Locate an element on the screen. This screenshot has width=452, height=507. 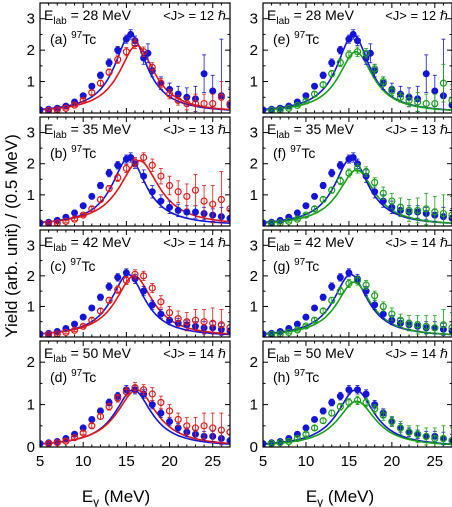
spin-label: <J> = 13 ℏ is located at coordinates (416, 129).